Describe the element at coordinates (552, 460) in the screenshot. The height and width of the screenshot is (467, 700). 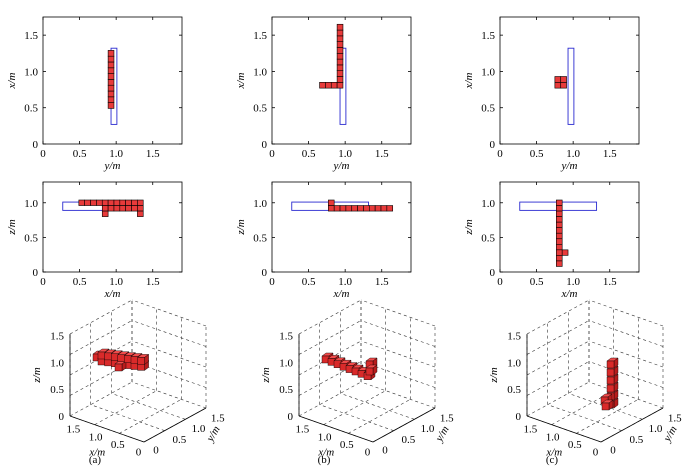
I see `subplot-caption: (c)` at that location.